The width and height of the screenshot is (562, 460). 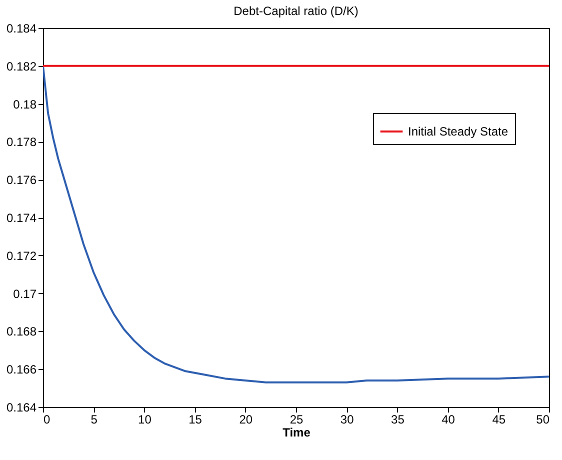 What do you see at coordinates (25, 293) in the screenshot?
I see `y-tick-label: 0.17` at bounding box center [25, 293].